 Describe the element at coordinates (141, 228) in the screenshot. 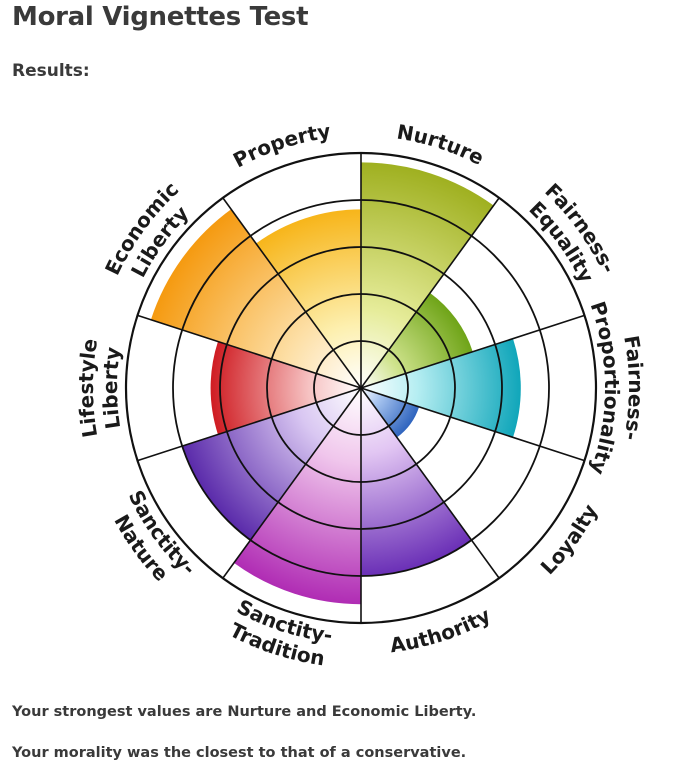

I see `label-economic-liberty-line-1: Economic` at that location.